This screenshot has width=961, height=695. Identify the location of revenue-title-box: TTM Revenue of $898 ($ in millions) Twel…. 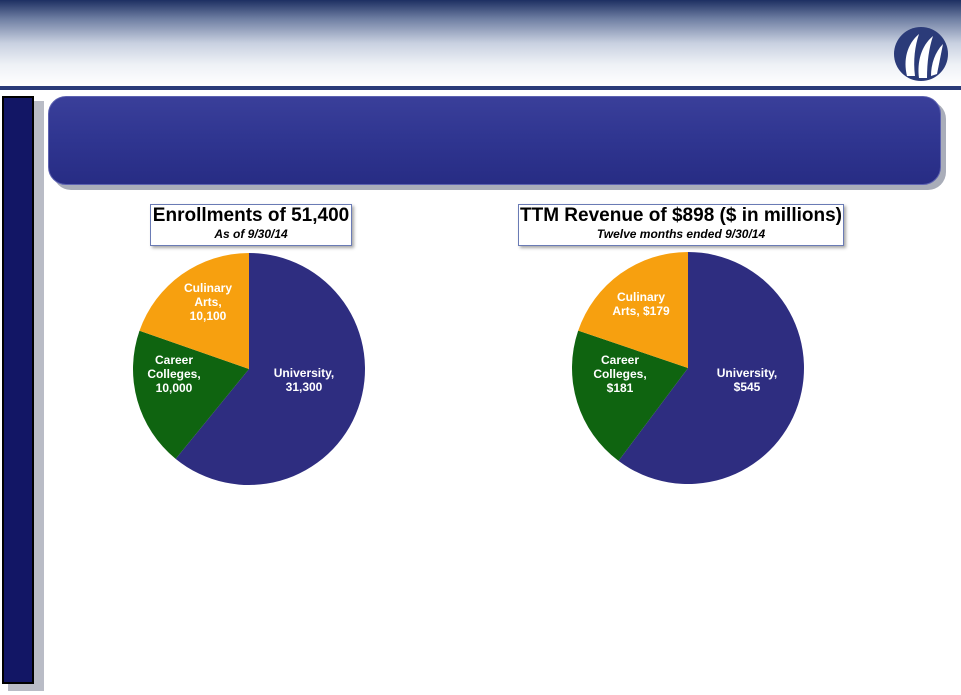
(681, 225).